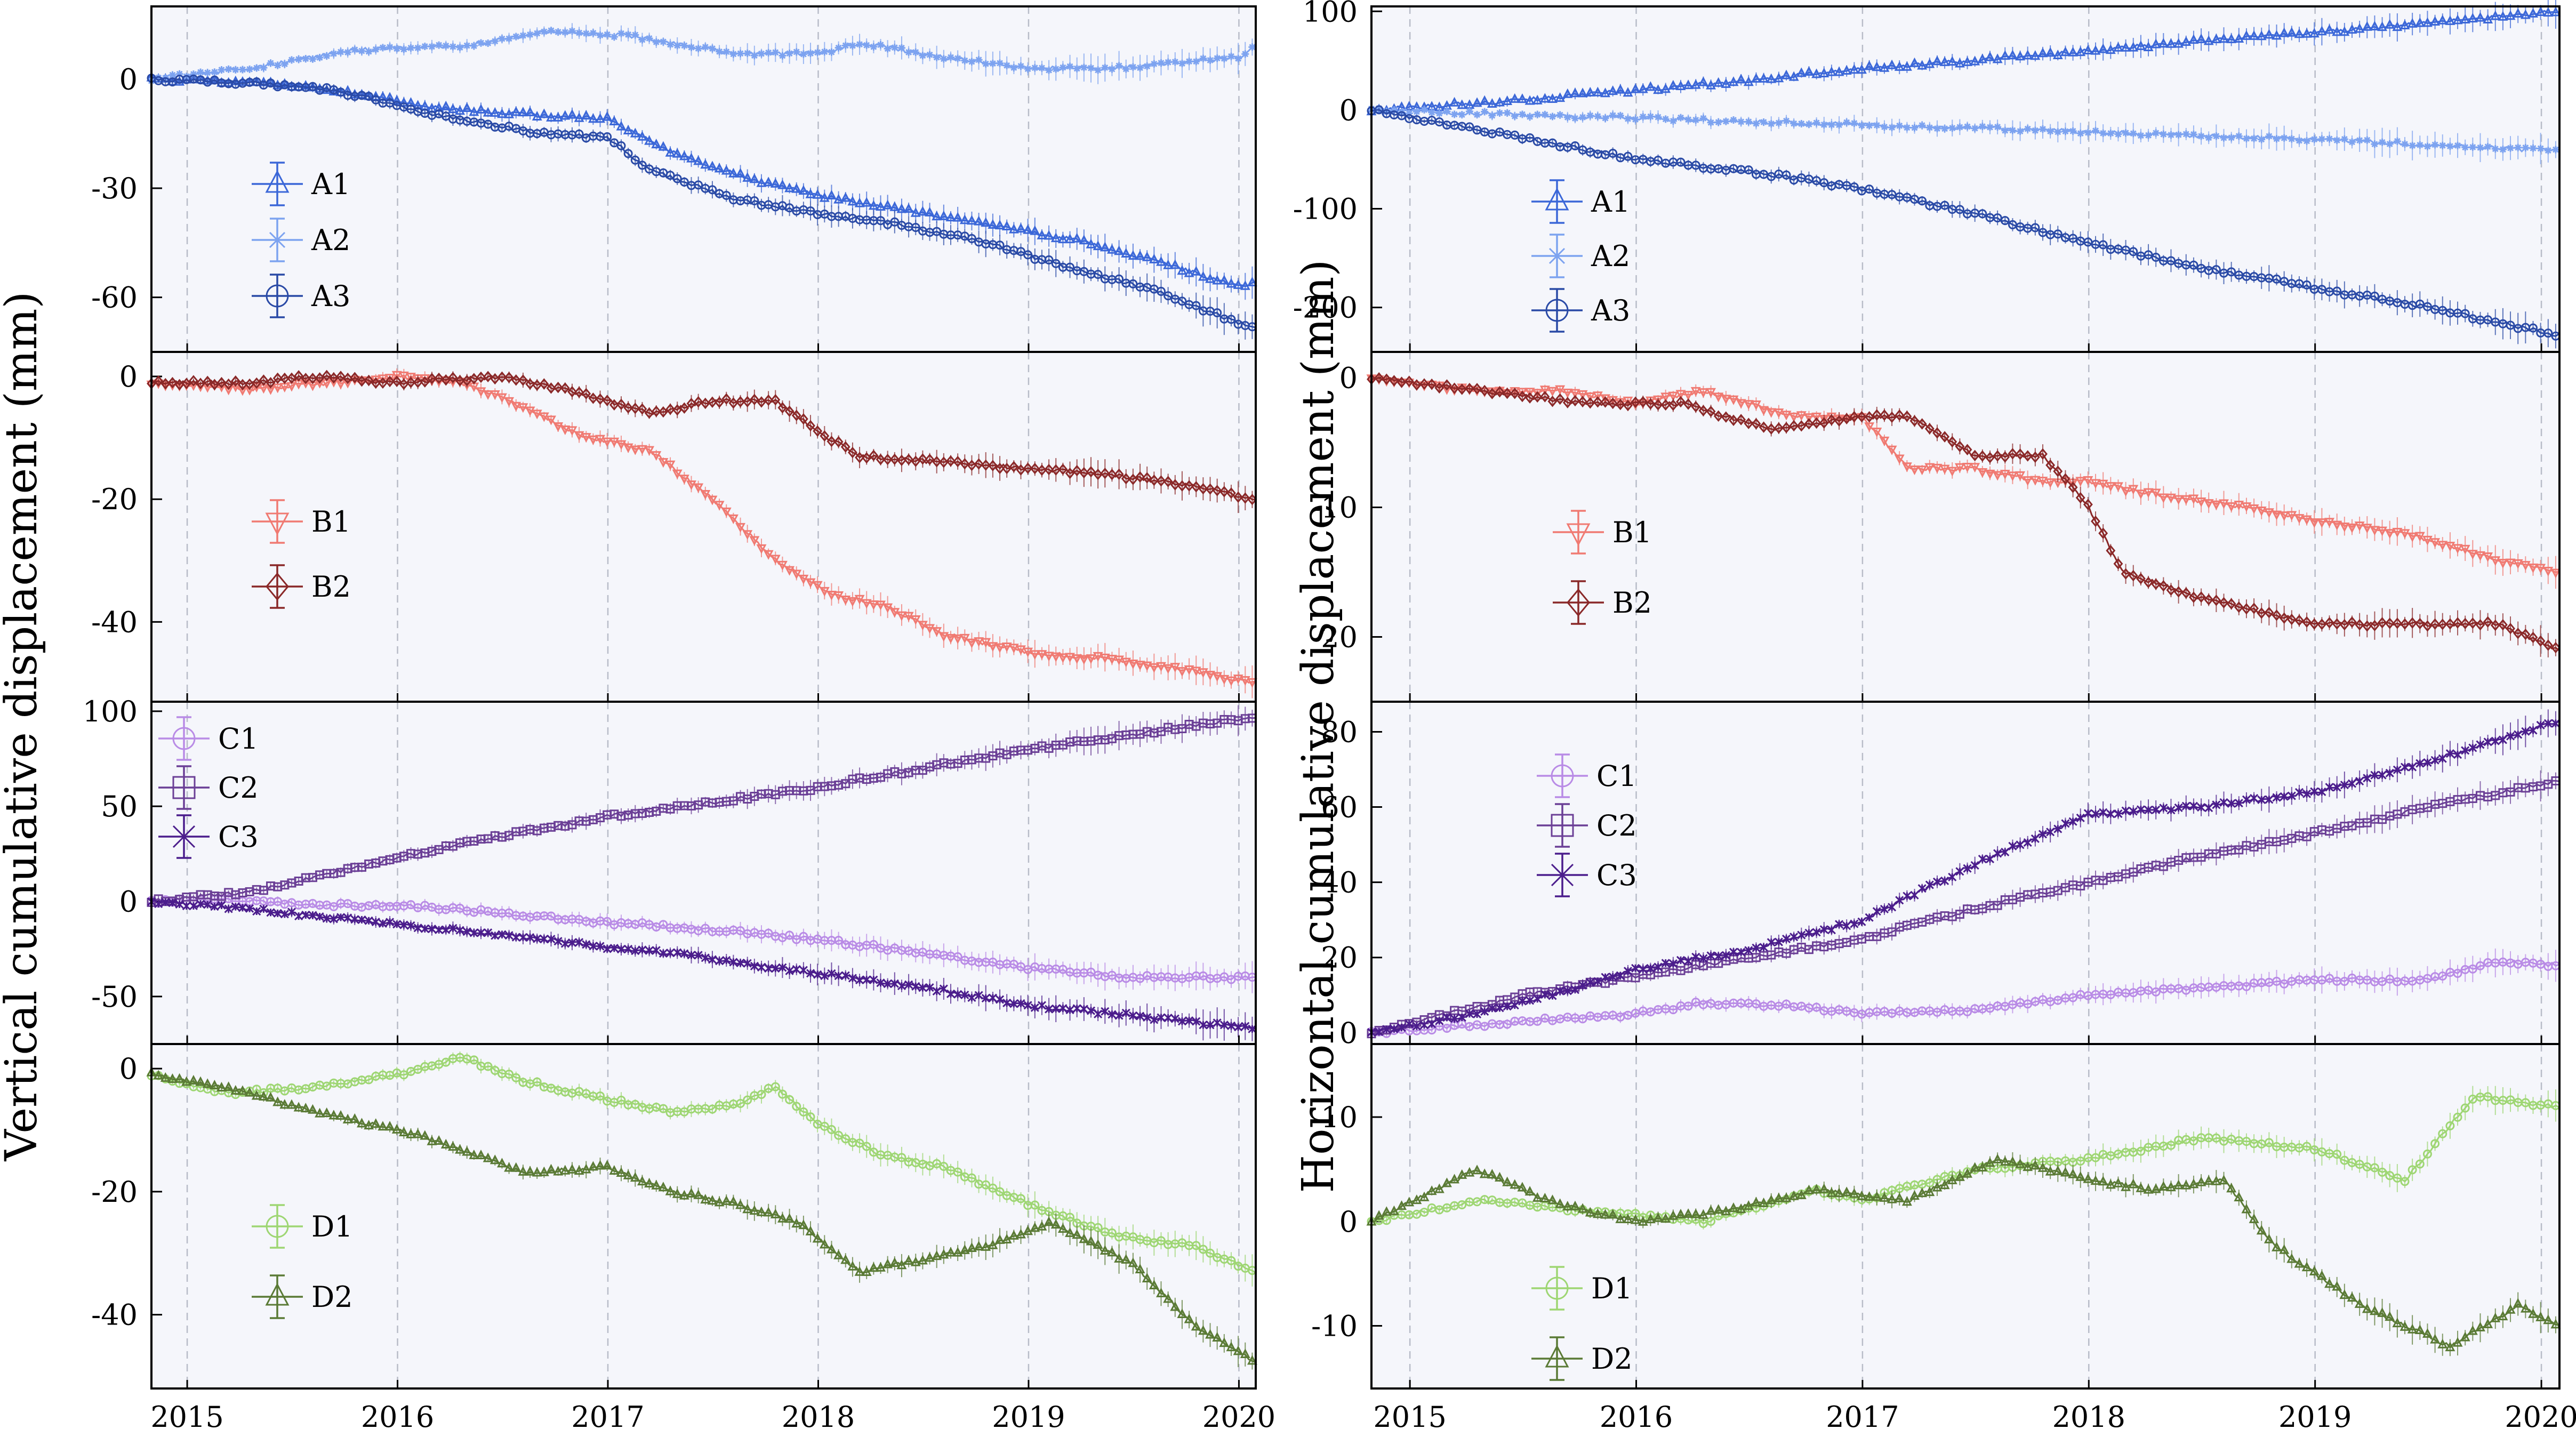 The image size is (2576, 1453). I want to click on series-C2, so click(702, 806).